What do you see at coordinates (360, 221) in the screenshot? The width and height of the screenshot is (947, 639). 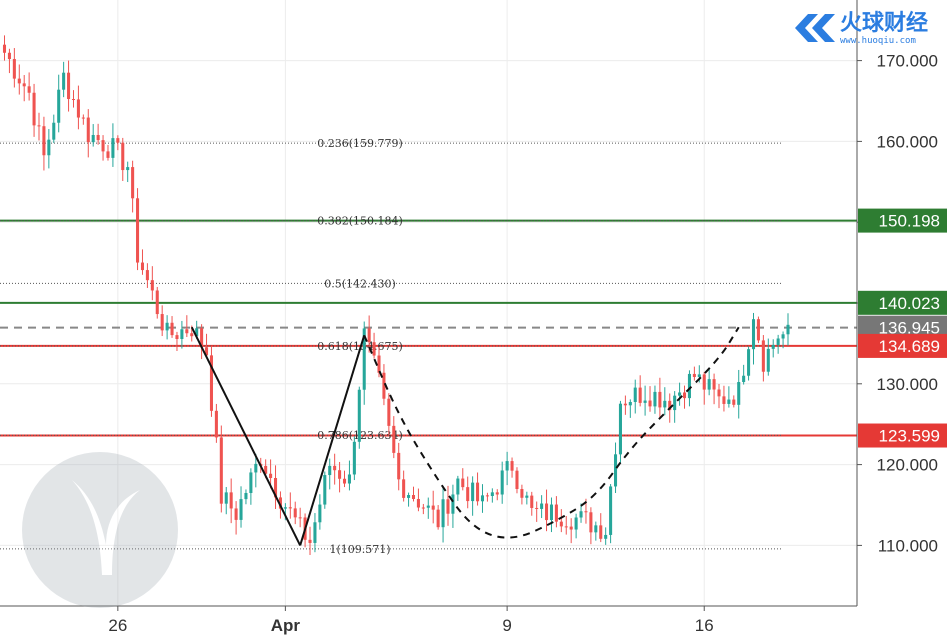 I see `fib-label: 0.382(150.184)` at bounding box center [360, 221].